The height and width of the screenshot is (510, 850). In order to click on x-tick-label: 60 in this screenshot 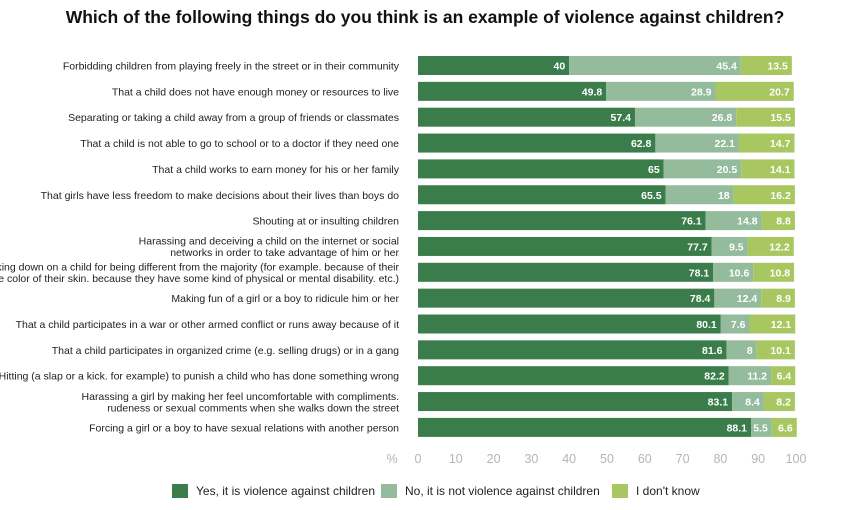, I will do `click(645, 459)`.